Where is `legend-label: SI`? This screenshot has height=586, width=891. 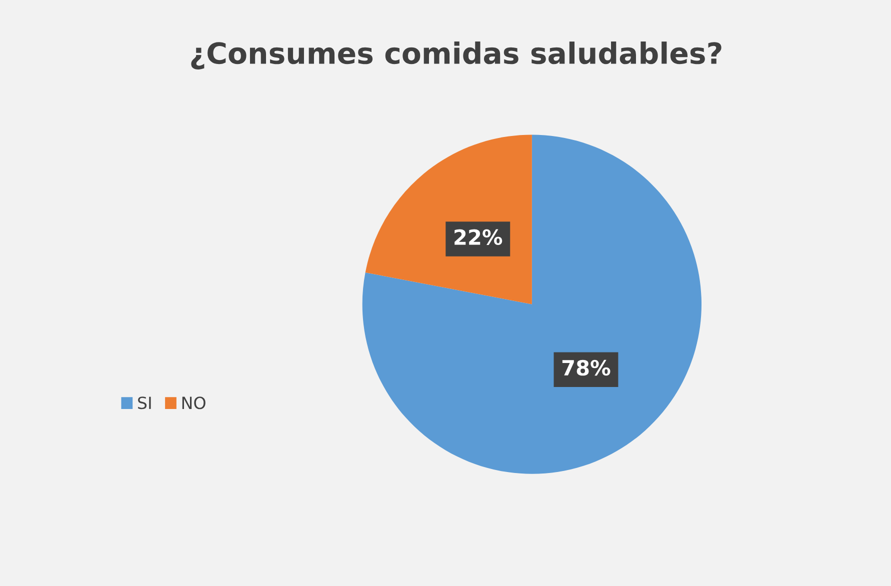 legend-label: SI is located at coordinates (144, 403).